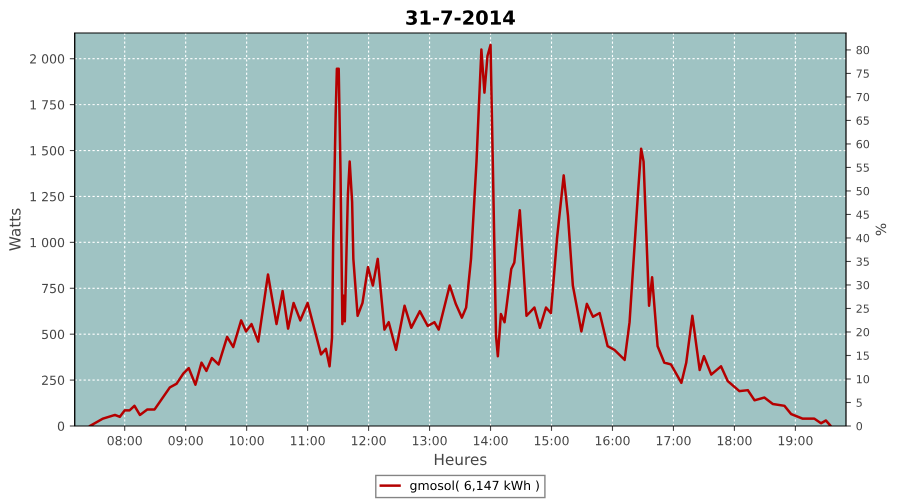 The height and width of the screenshot is (500, 900). I want to click on chart-title: 31-7-2014, so click(460, 17).